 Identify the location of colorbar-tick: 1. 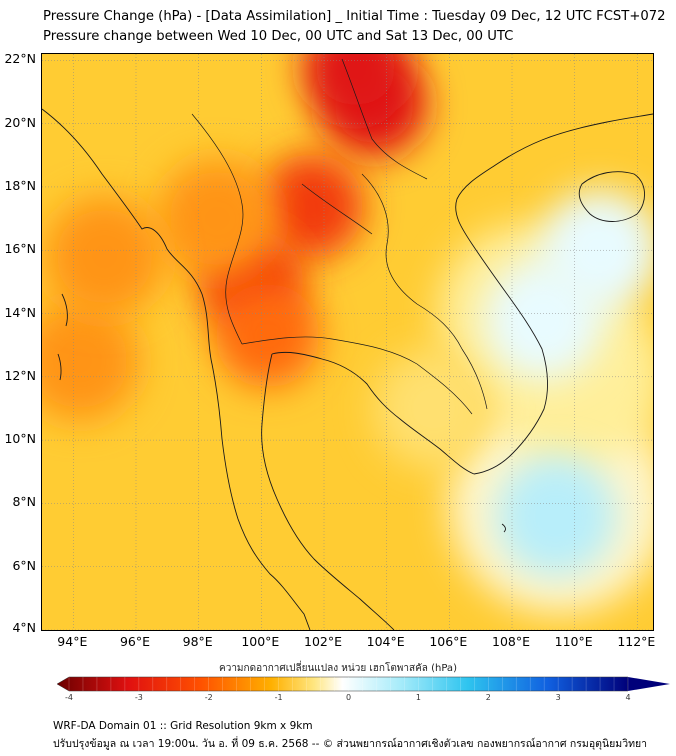
(418, 697).